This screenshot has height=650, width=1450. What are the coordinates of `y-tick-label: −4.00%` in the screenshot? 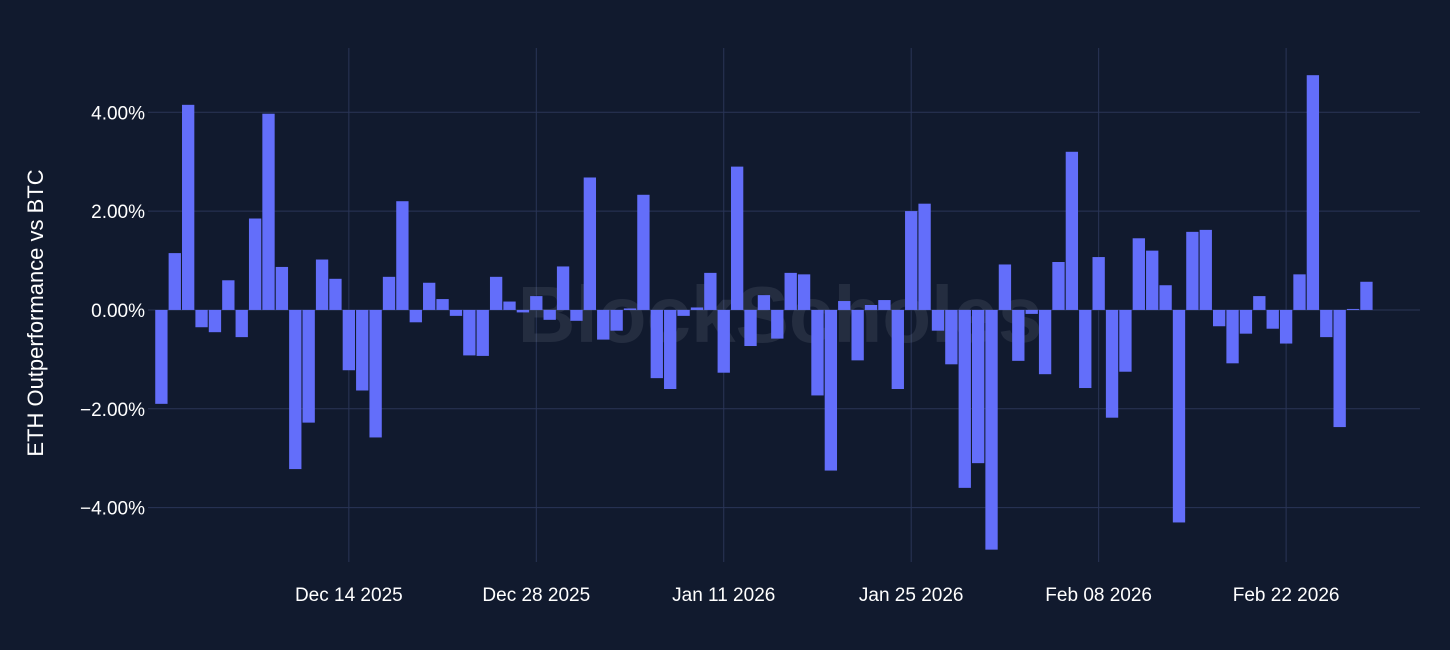 It's located at (112, 509).